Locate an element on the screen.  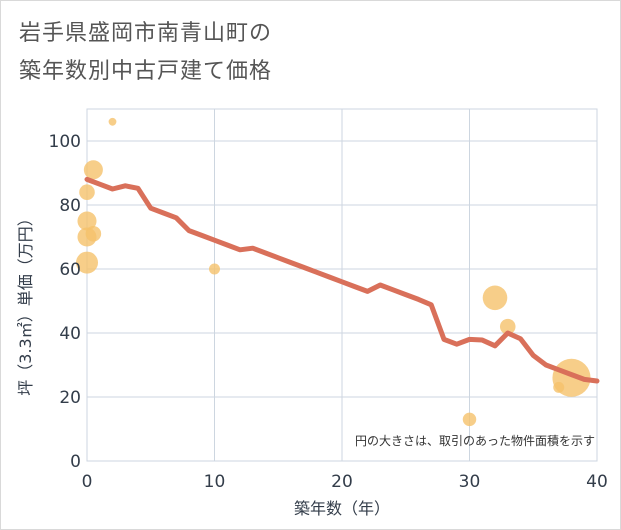
y-tick-label: 0 is located at coordinates (75, 462).